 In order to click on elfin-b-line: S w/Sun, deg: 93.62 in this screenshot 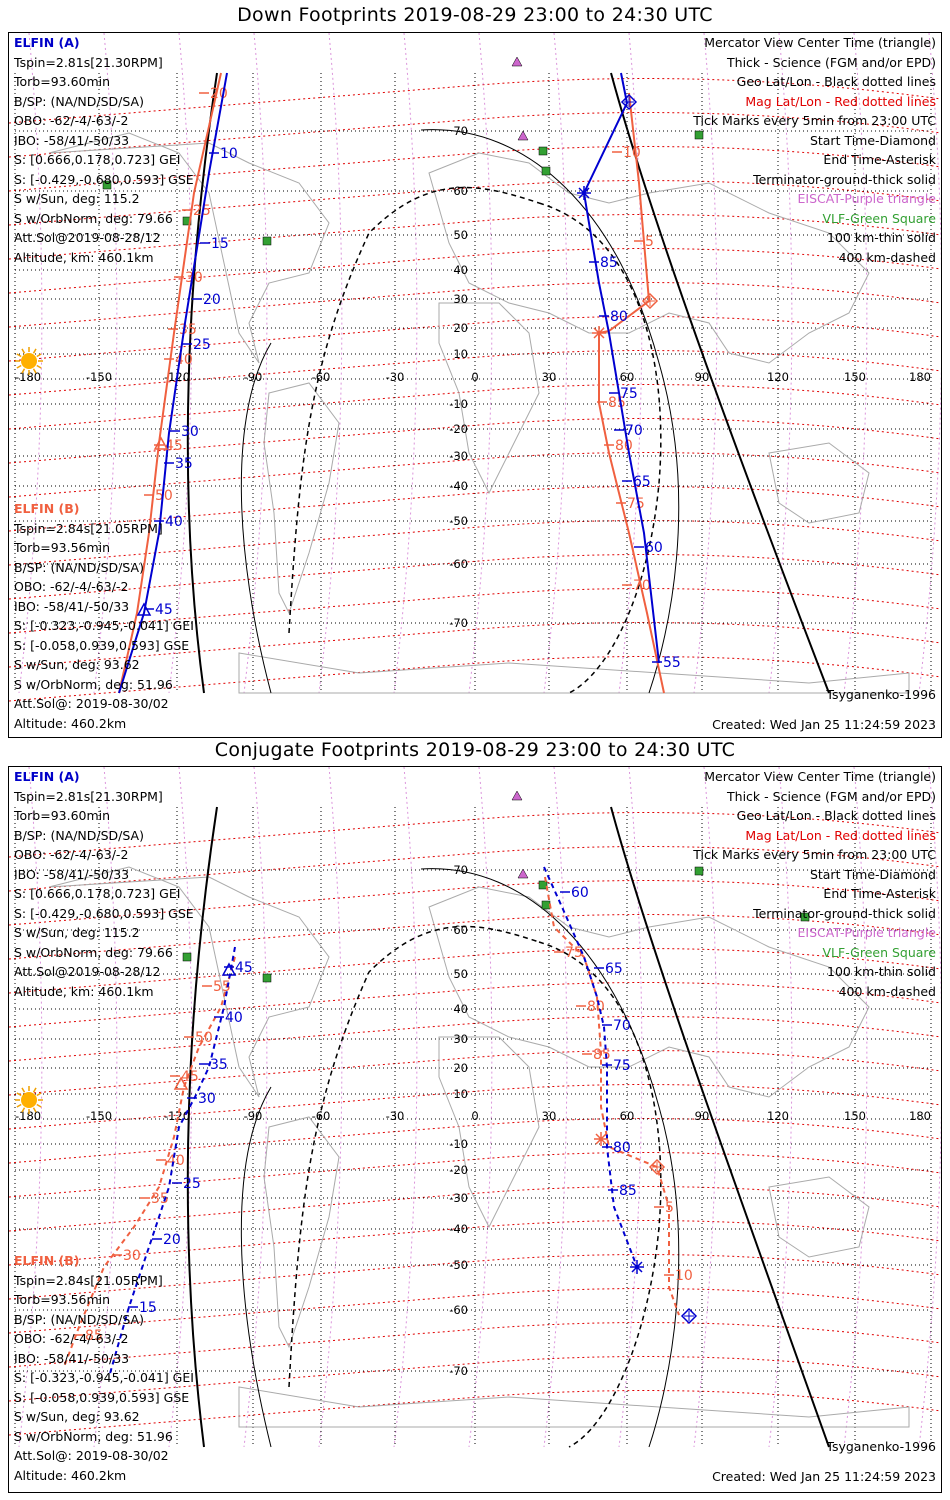, I will do `click(77, 664)`.